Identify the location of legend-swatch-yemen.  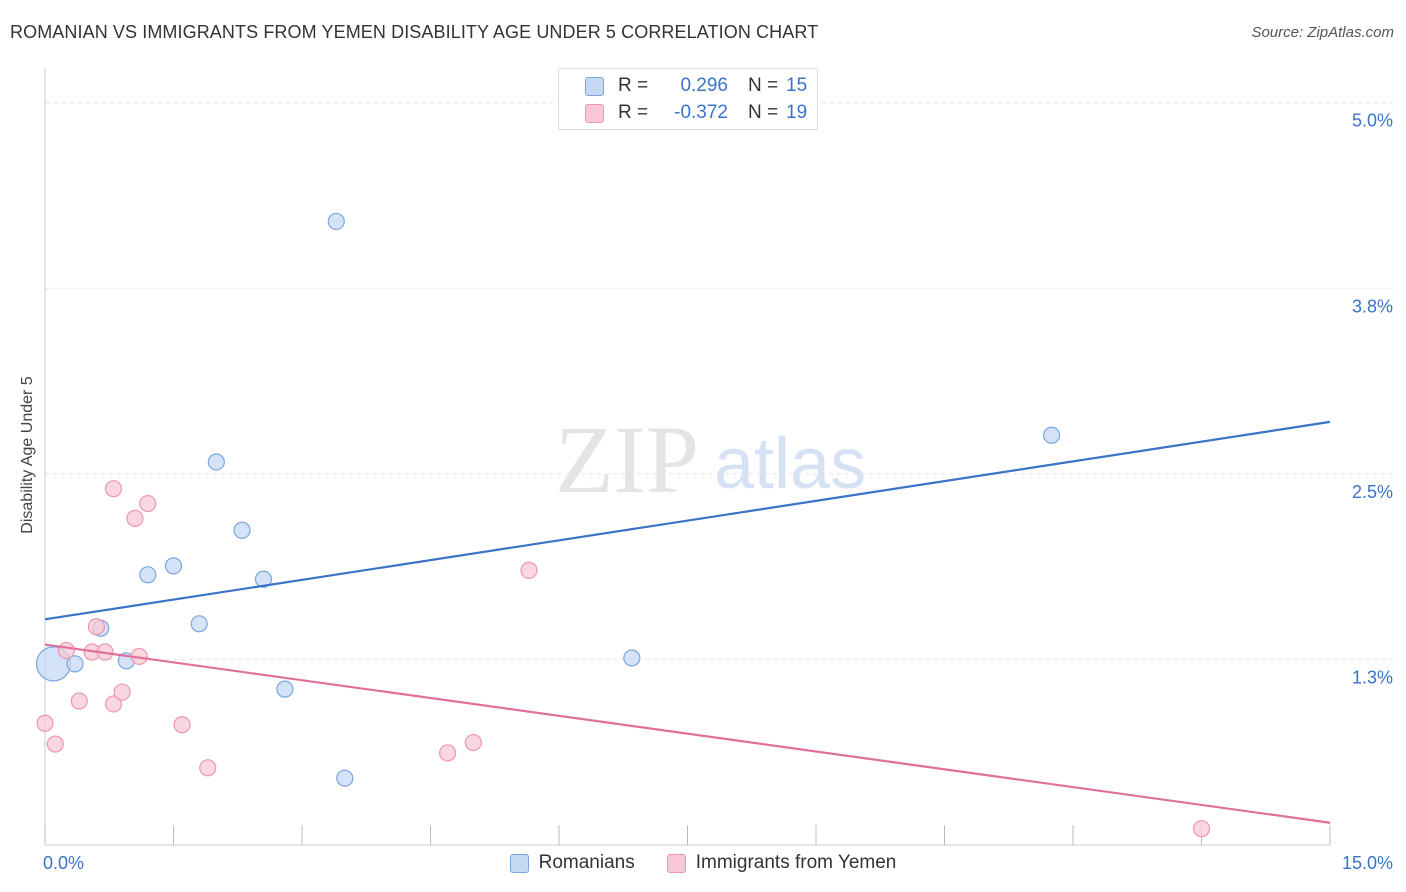
(594, 113).